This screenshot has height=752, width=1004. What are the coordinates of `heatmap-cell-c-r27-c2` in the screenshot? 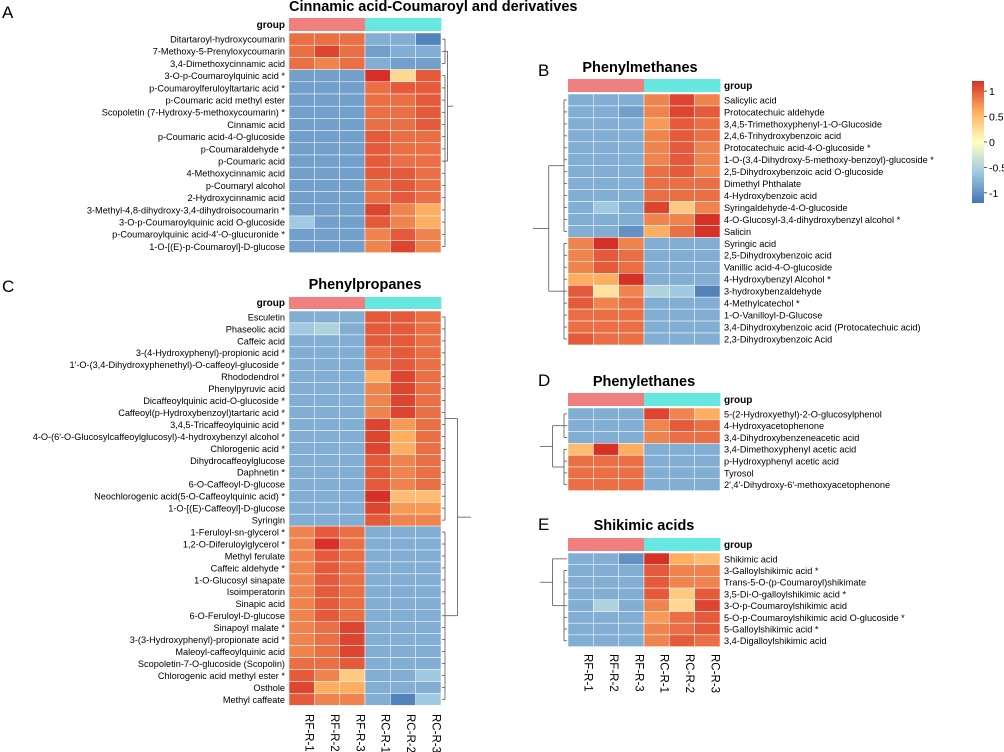 It's located at (327, 627).